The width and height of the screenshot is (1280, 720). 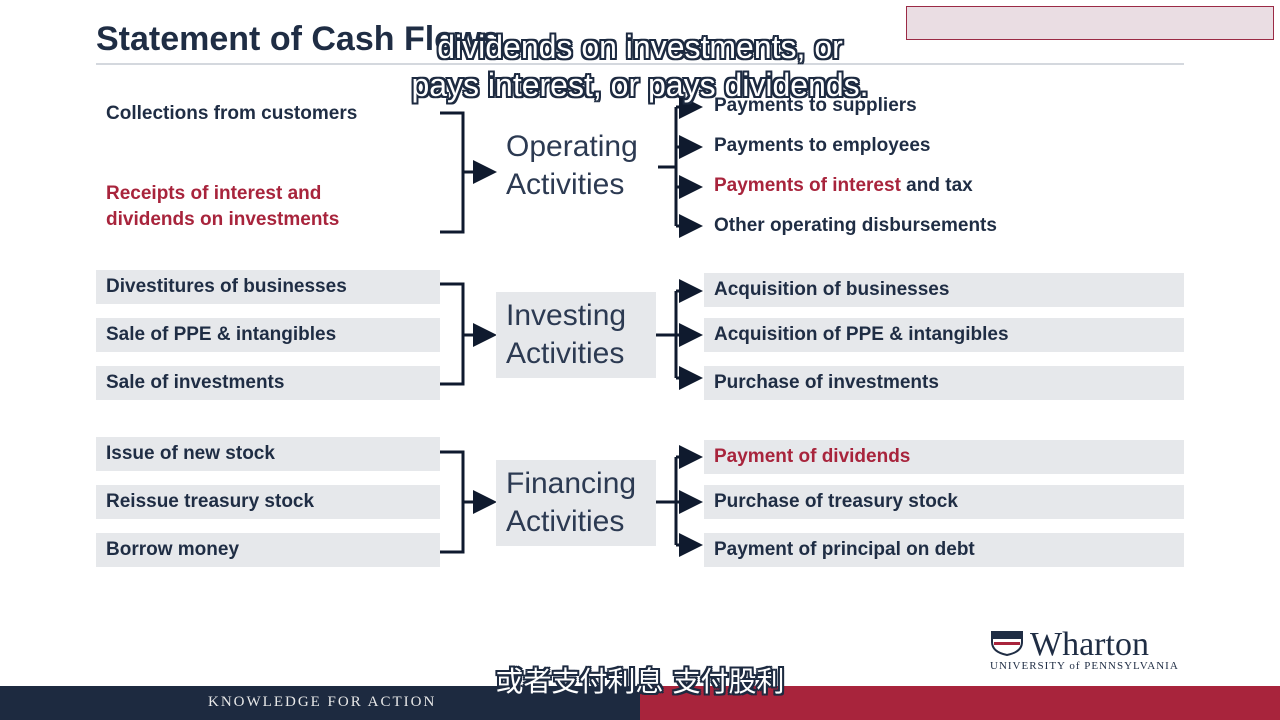 I want to click on financing-inflow-issue-stock: Issue of new stock, so click(x=268, y=454).